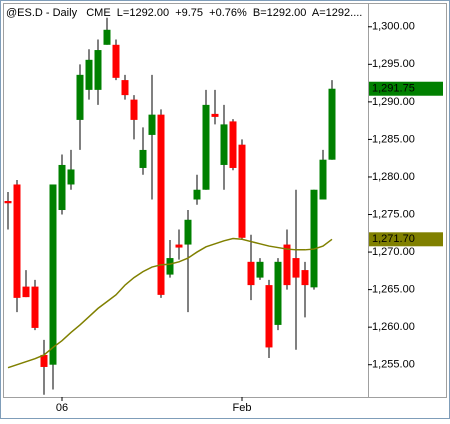 This screenshot has width=450, height=424. Describe the element at coordinates (393, 102) in the screenshot. I see `y-tick-label: 1,290.00` at that location.